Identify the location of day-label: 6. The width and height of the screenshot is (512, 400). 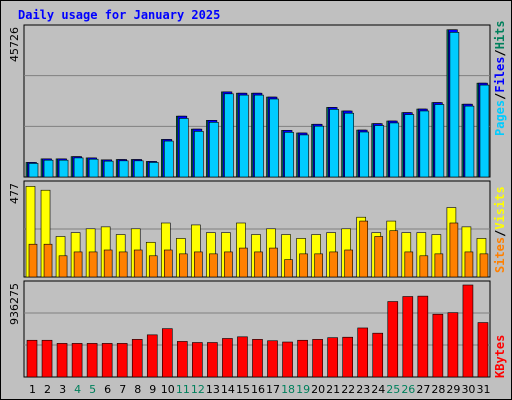
(107, 389).